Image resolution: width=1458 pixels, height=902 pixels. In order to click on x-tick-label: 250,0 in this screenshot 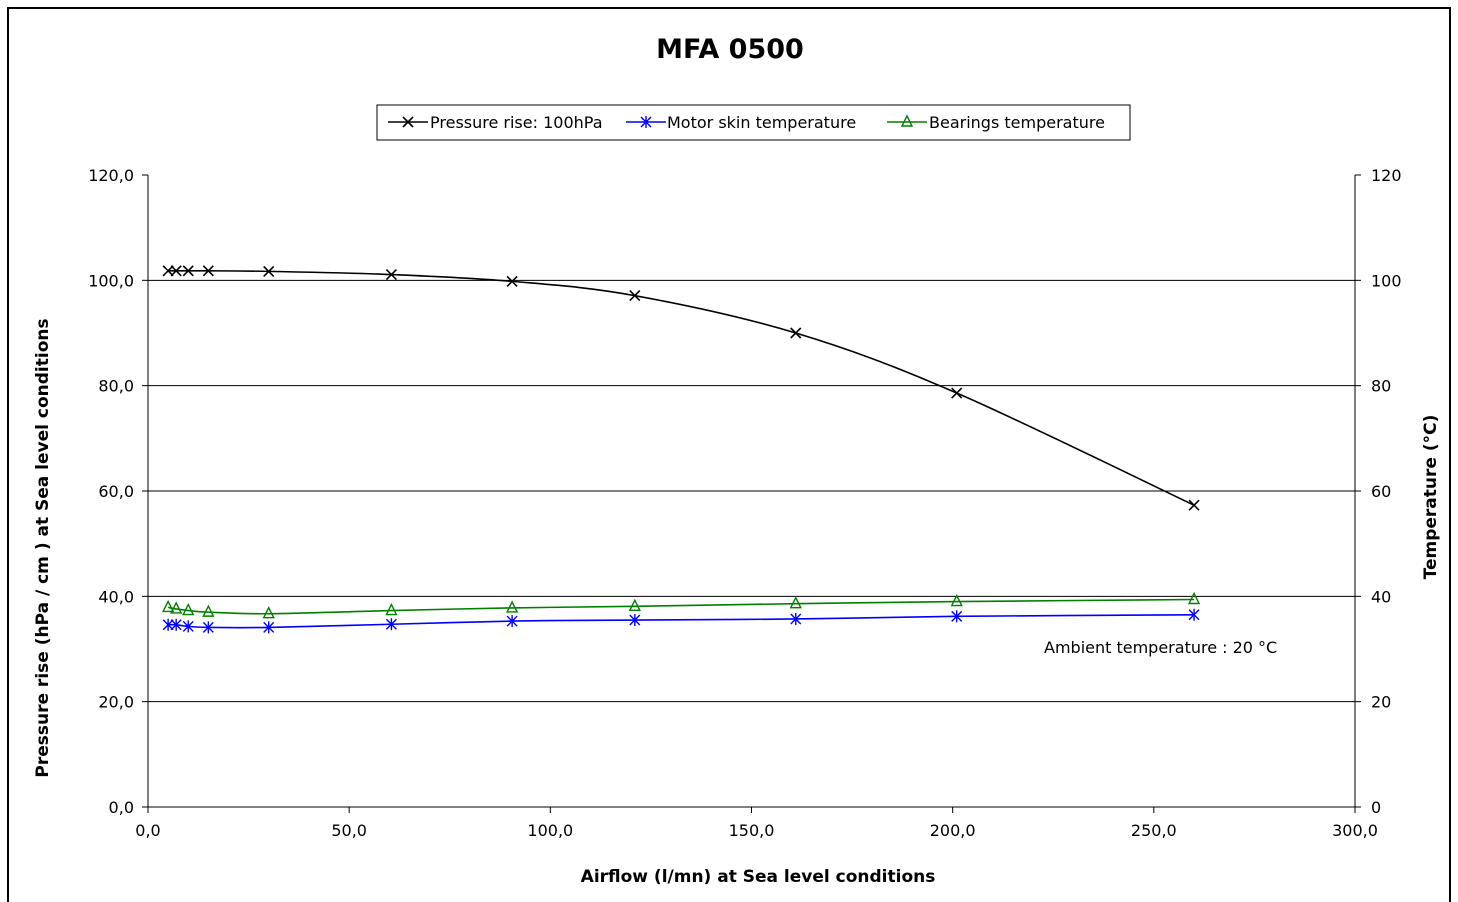, I will do `click(1154, 830)`.